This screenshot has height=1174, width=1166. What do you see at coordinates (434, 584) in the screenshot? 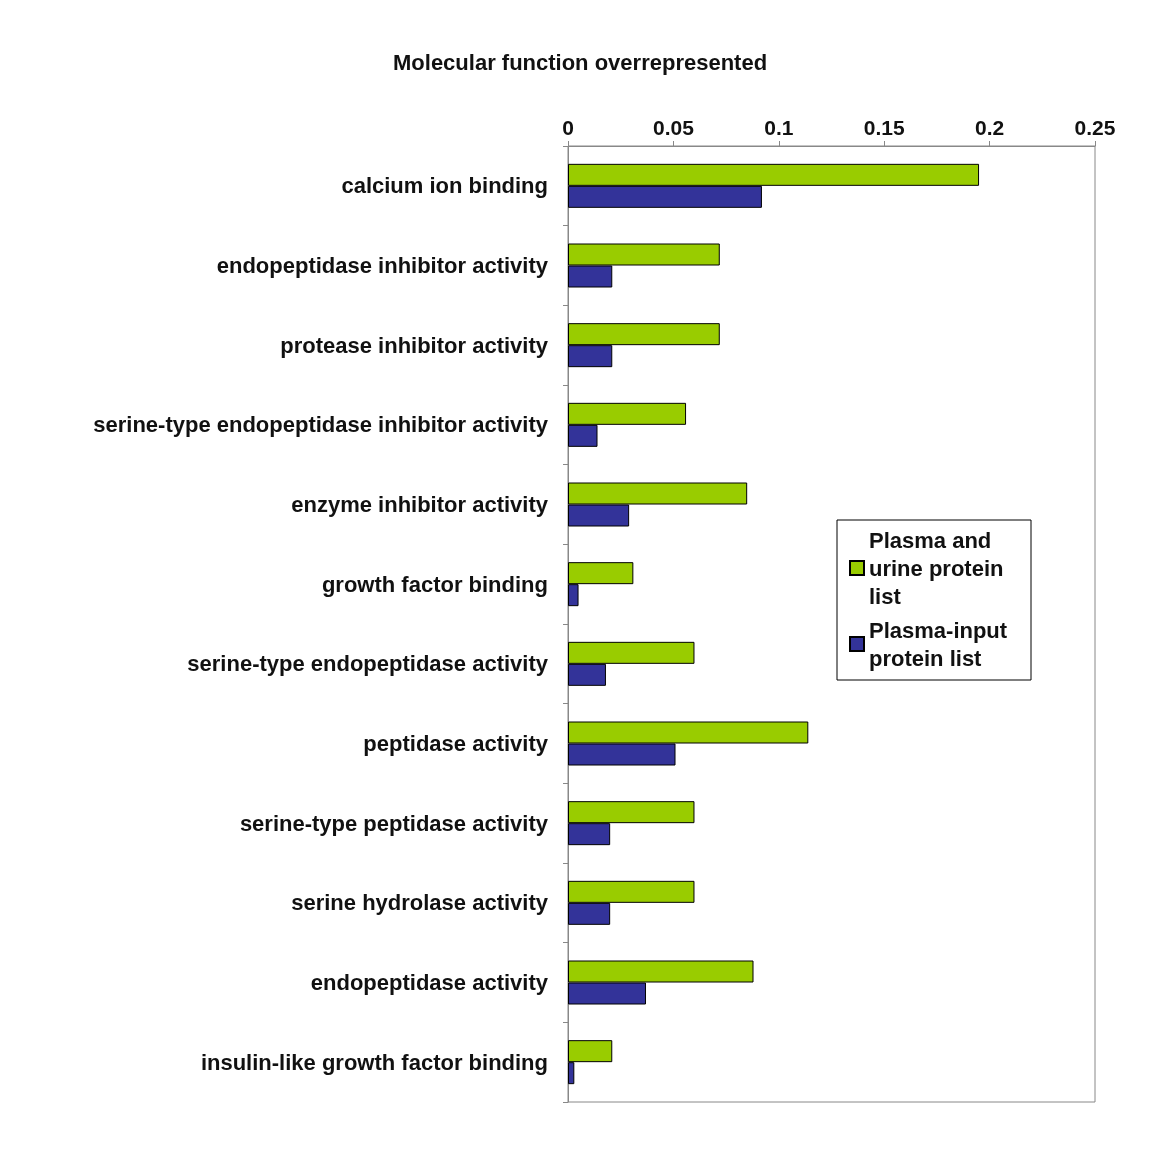
I see `y-tick-label: growth factor binding` at bounding box center [434, 584].